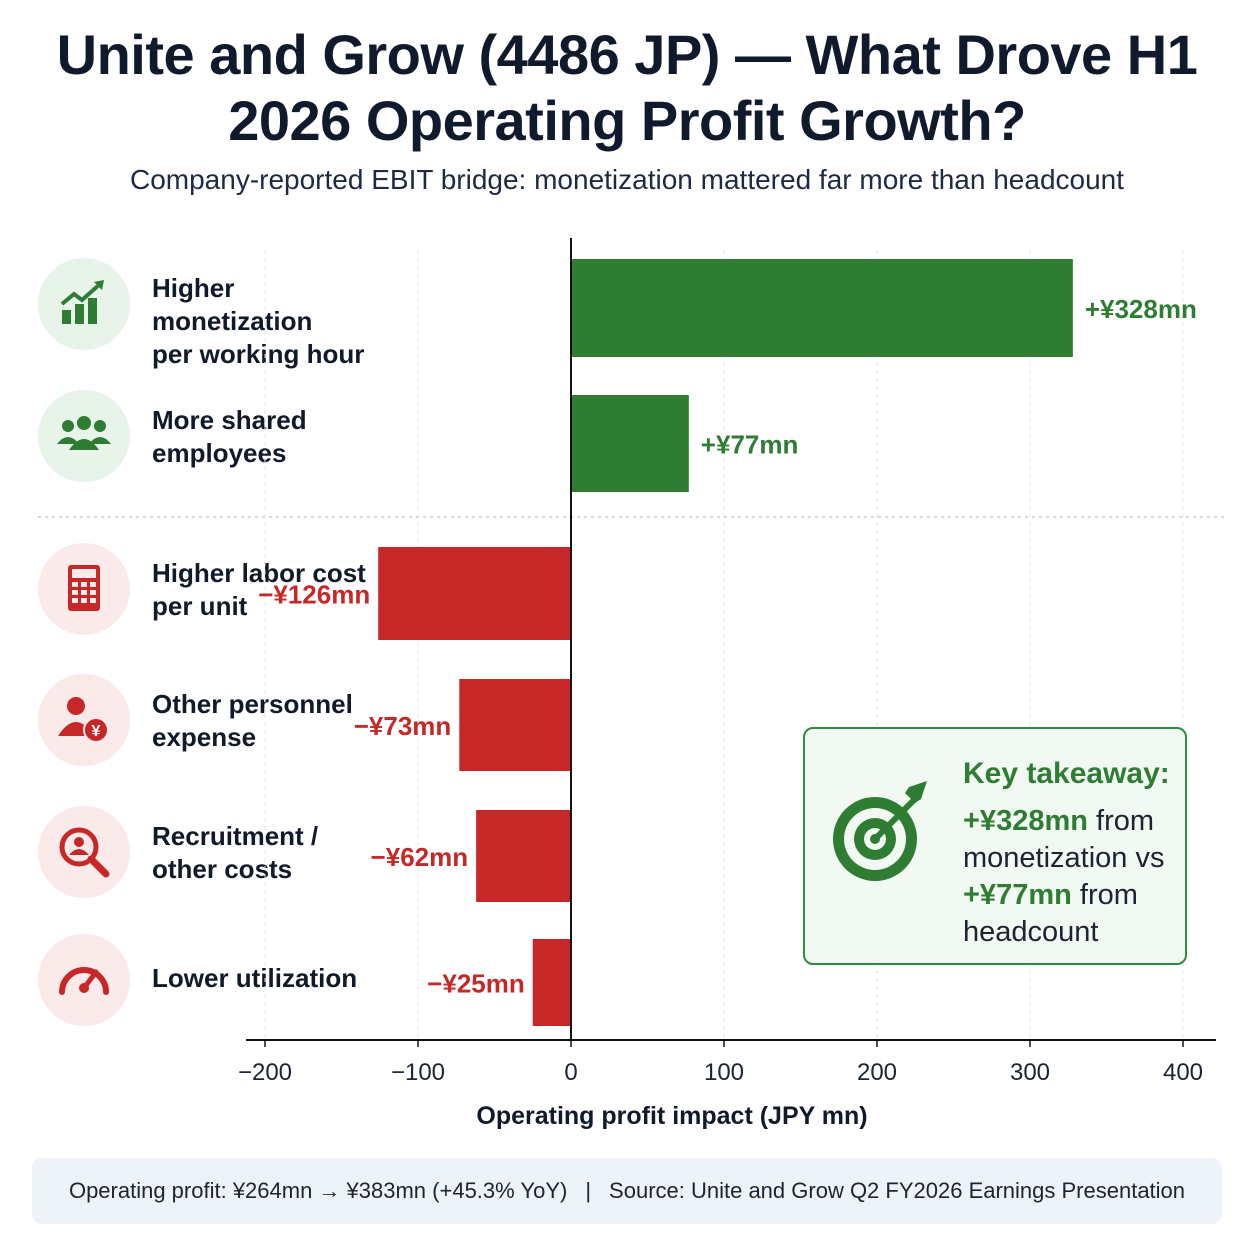  What do you see at coordinates (671, 1116) in the screenshot?
I see `x-axis-title: Operating profit impact (JPY mn)` at bounding box center [671, 1116].